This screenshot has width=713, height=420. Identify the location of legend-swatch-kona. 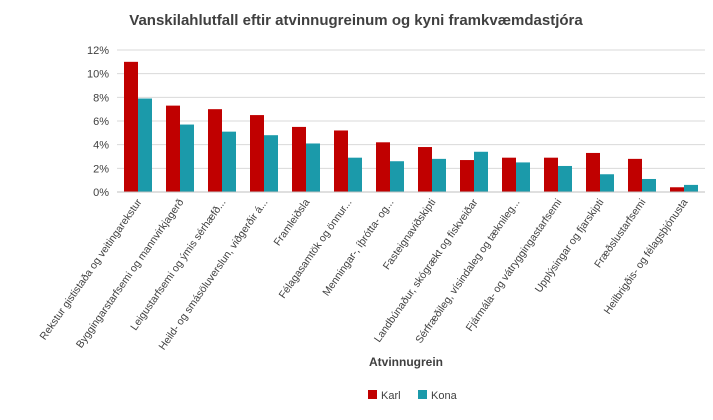
(422, 394).